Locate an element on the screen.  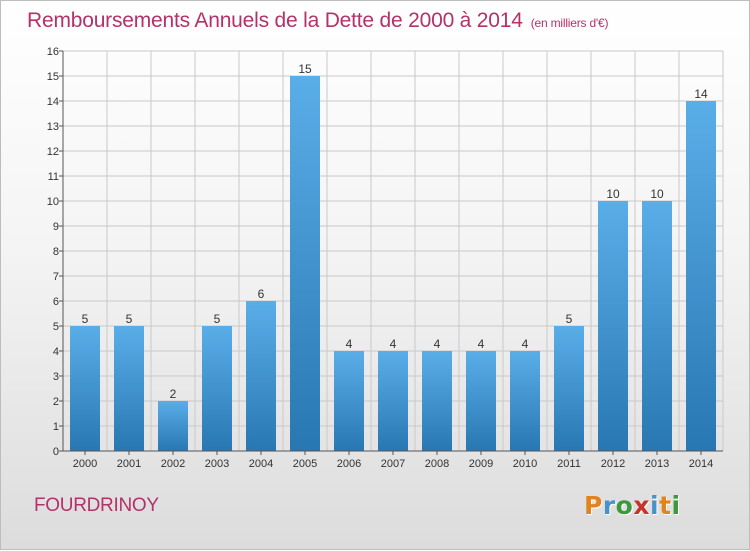
x-tick-label-2009: 2009 is located at coordinates (481, 464).